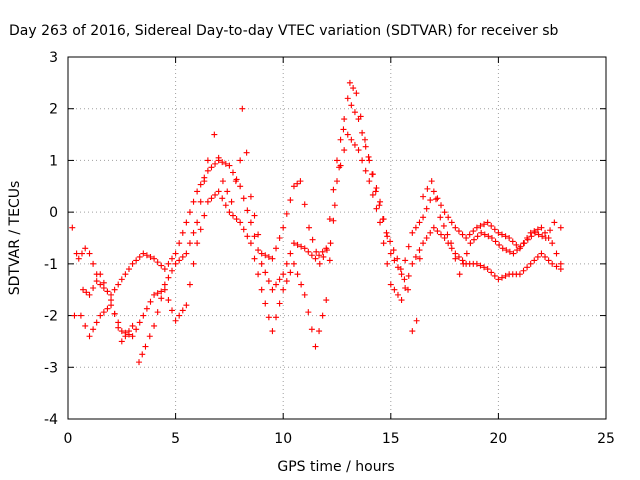 The height and width of the screenshot is (480, 640). I want to click on y-tick-label: 1, so click(53, 161).